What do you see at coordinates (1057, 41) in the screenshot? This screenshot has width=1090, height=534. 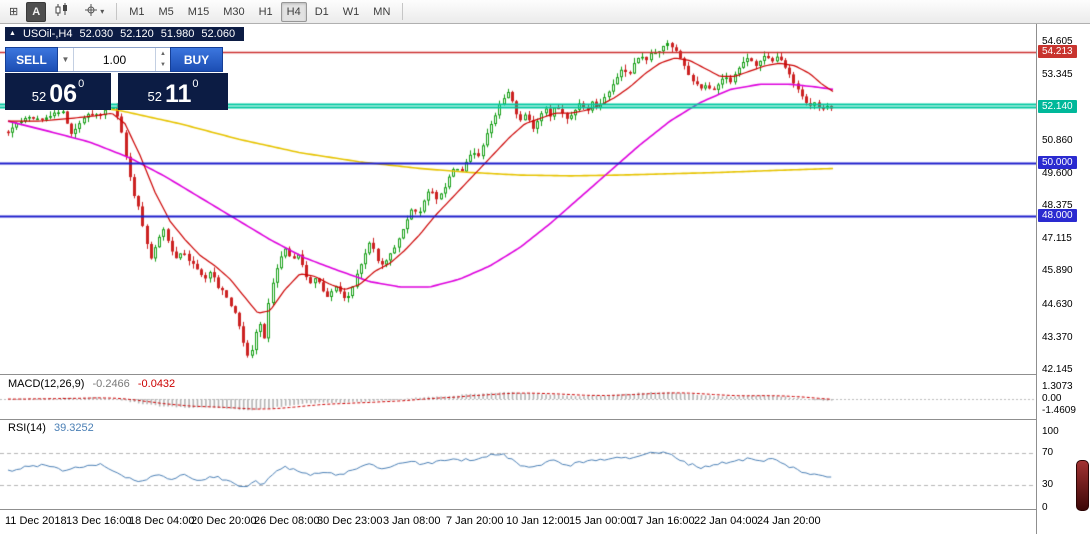 I see `axis-tick-label: 54.605` at bounding box center [1057, 41].